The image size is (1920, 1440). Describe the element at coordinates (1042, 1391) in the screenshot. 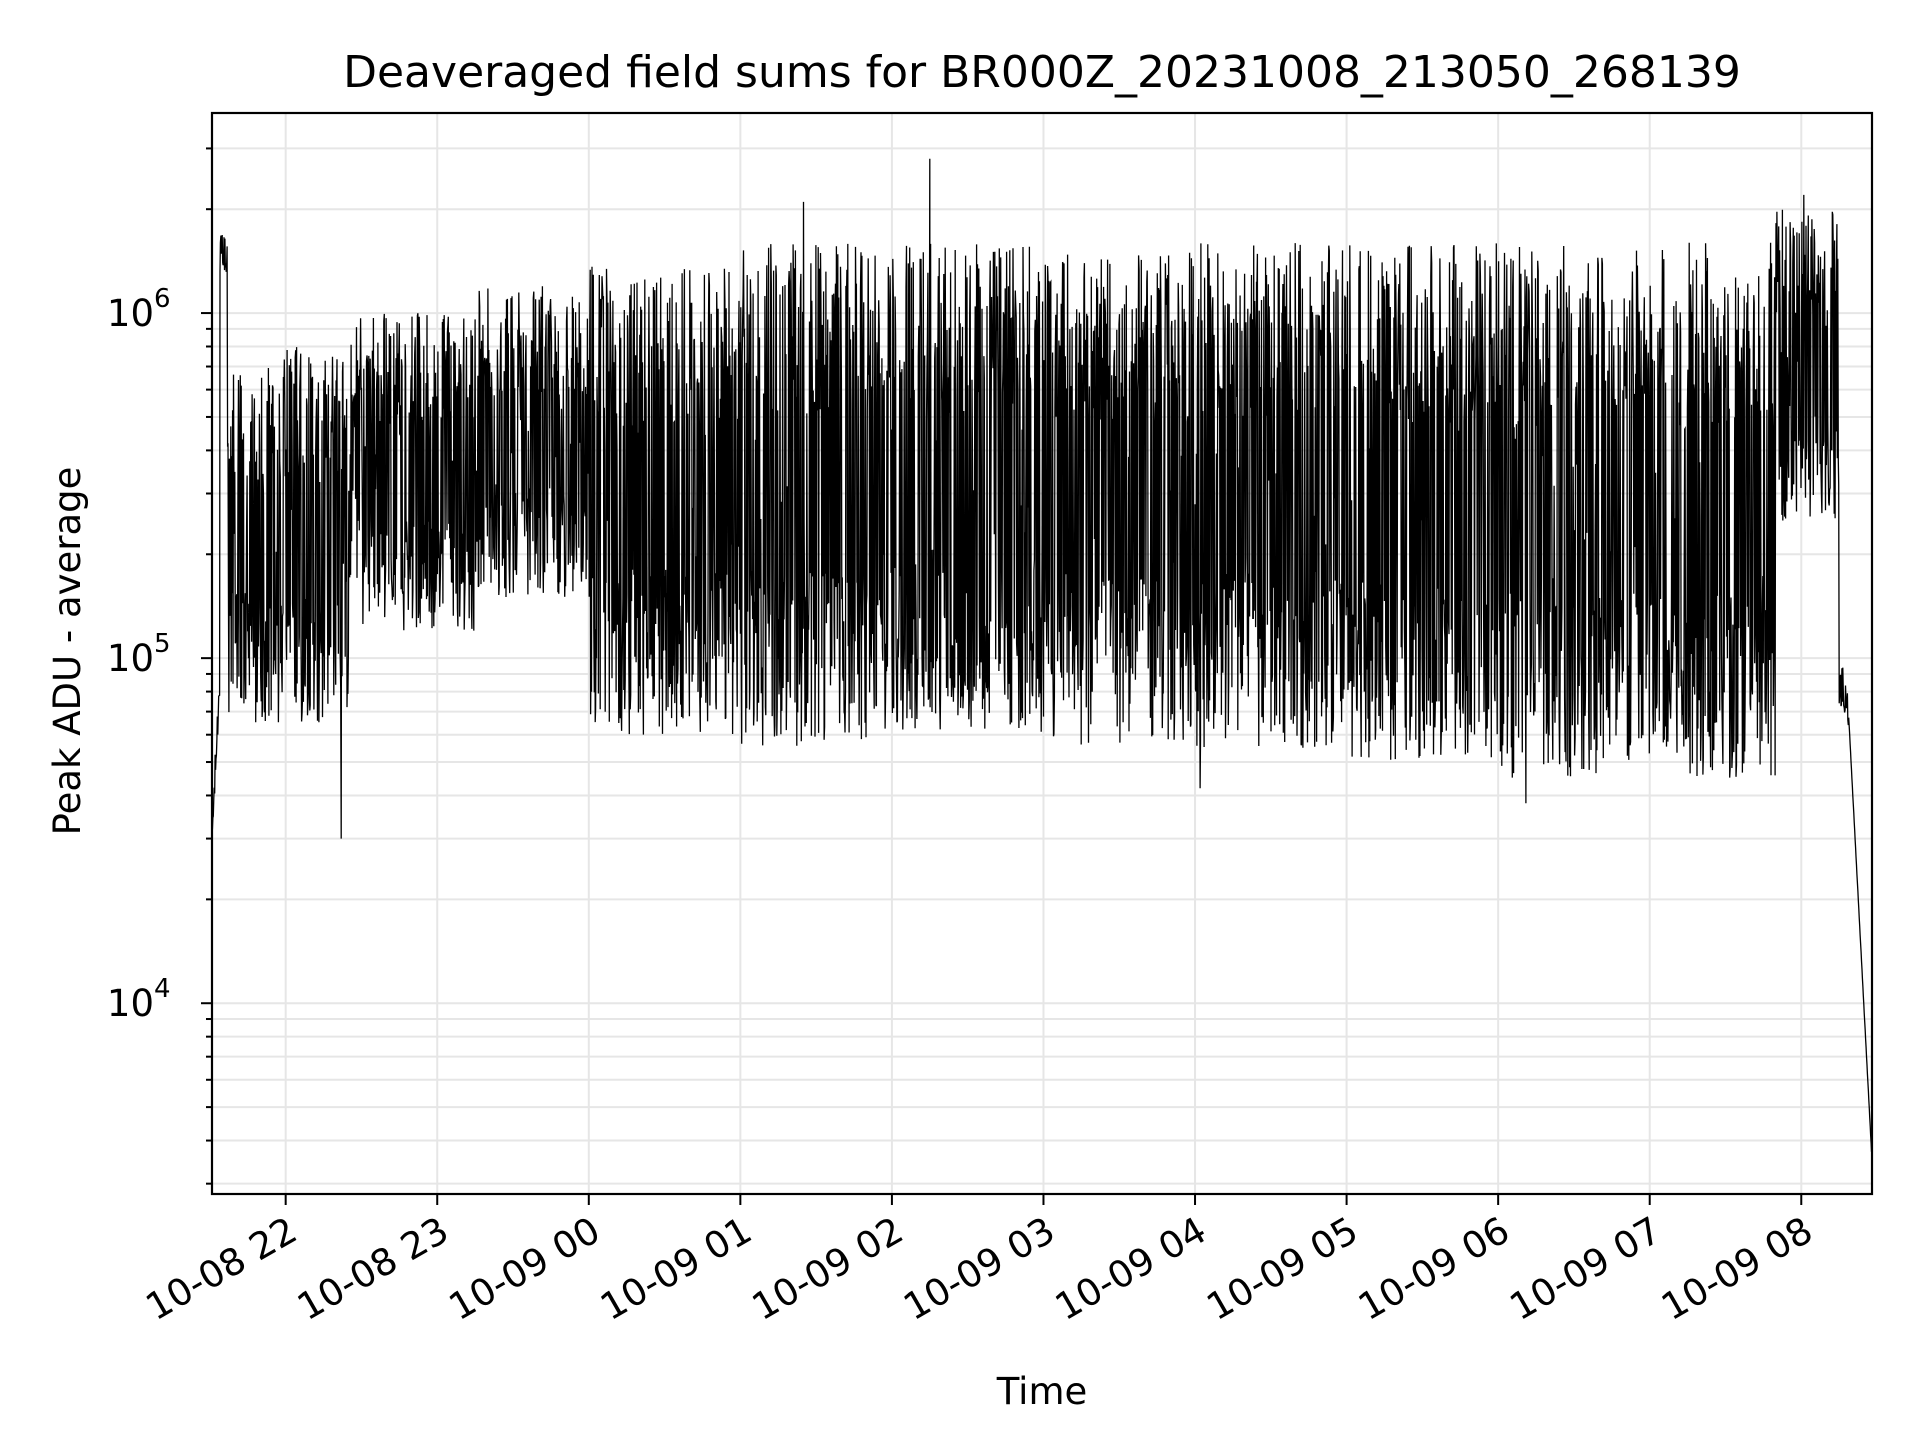

I see `x-axis-label: Time` at that location.